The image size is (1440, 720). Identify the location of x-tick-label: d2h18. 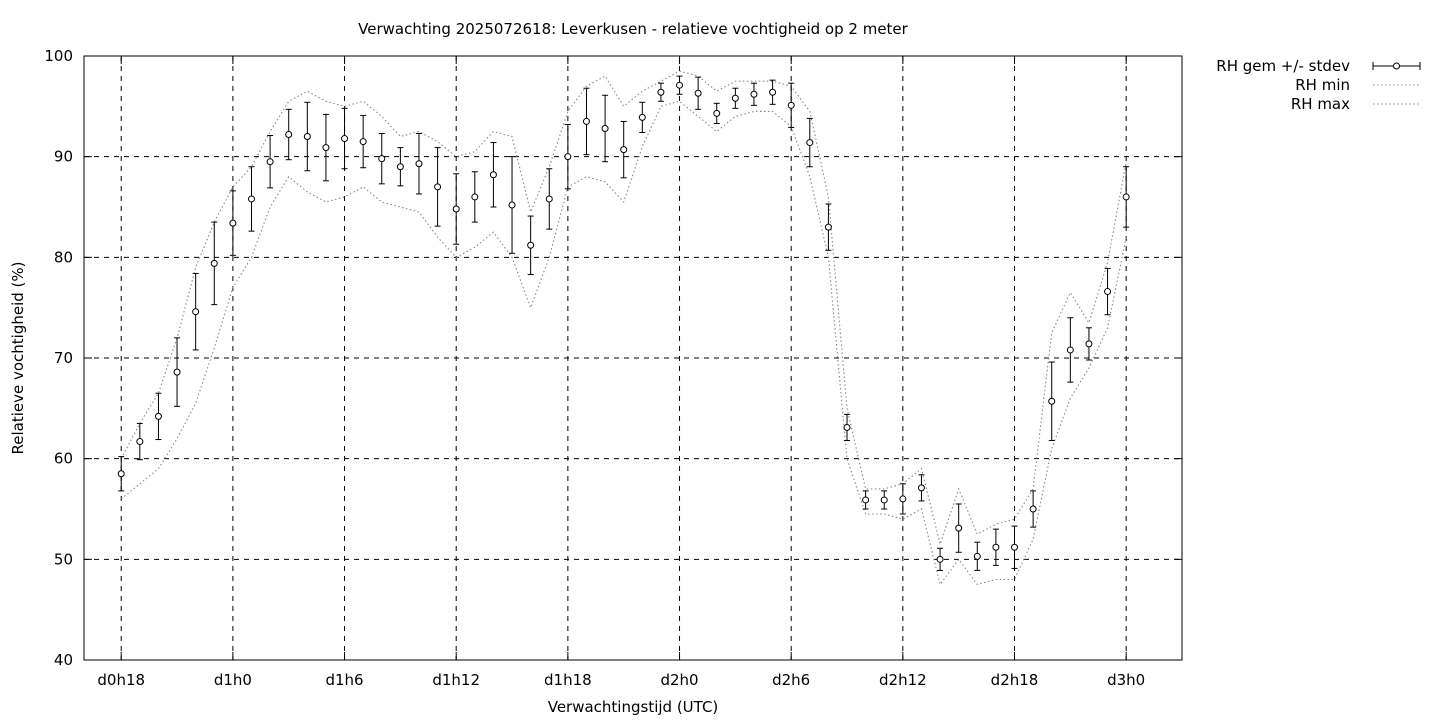
(1015, 680).